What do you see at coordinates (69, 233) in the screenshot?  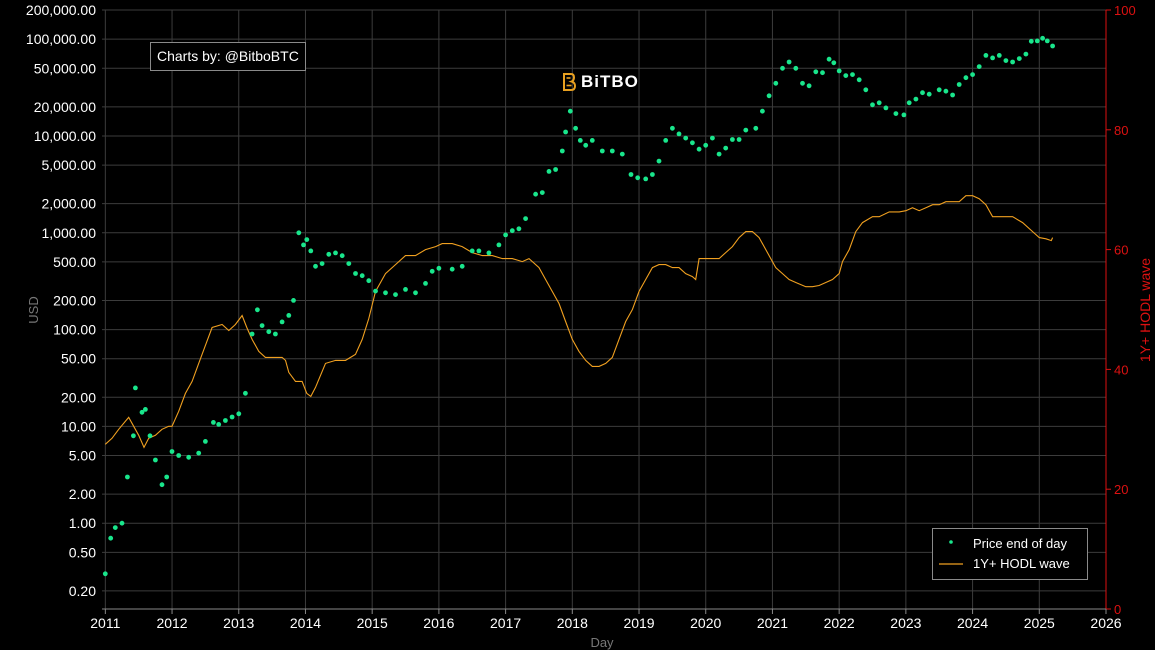 I see `y-tick-label: 1,000.00` at bounding box center [69, 233].